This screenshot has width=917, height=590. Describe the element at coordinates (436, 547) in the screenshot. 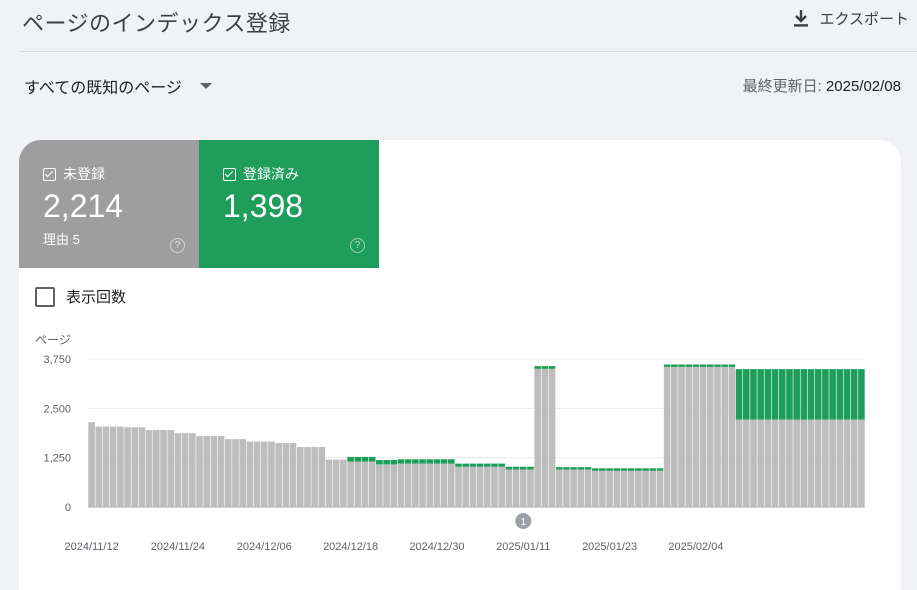

I see `x-tick-label: 2024/12/30` at that location.